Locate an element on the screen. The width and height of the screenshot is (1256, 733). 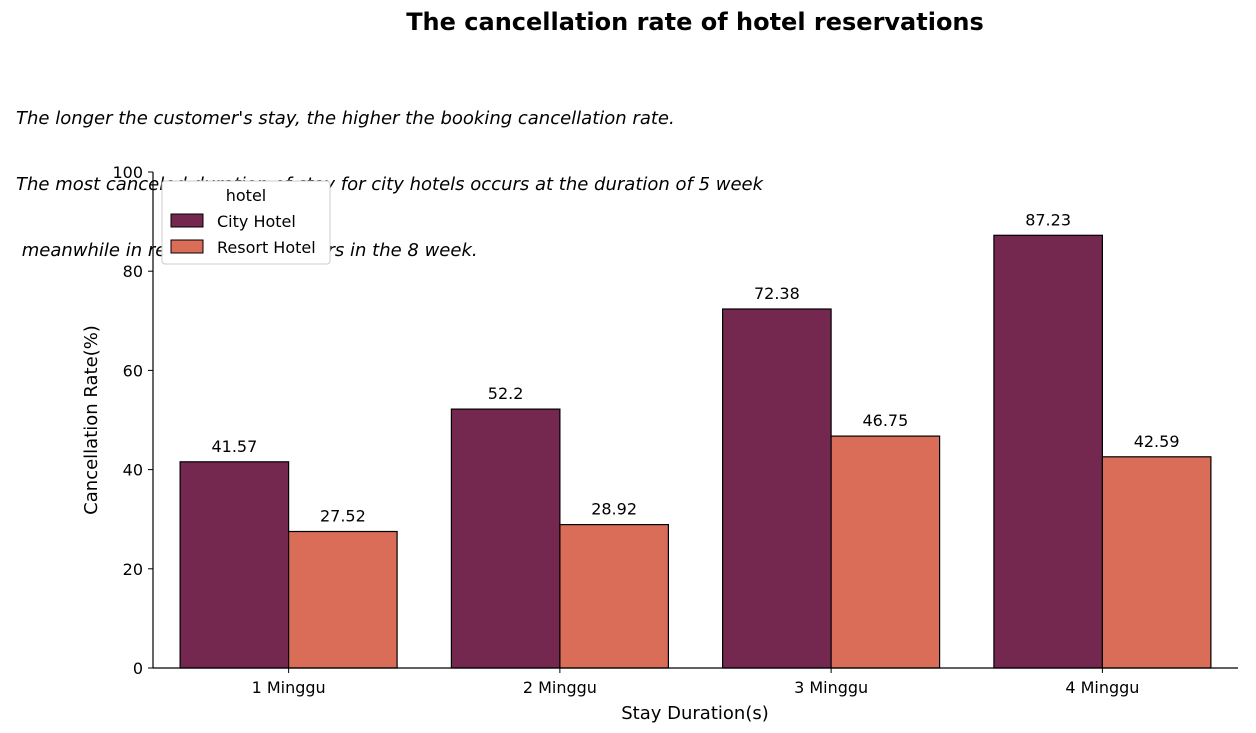
legend: hotel City Hotel Resort Hotel is located at coordinates (246, 222).